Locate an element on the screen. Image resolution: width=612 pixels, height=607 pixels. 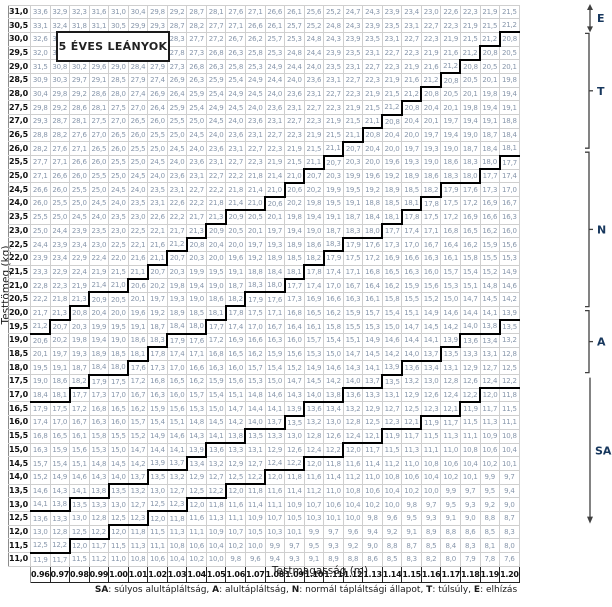
bmi-cell: 26,0 is located at coordinates (79, 176).